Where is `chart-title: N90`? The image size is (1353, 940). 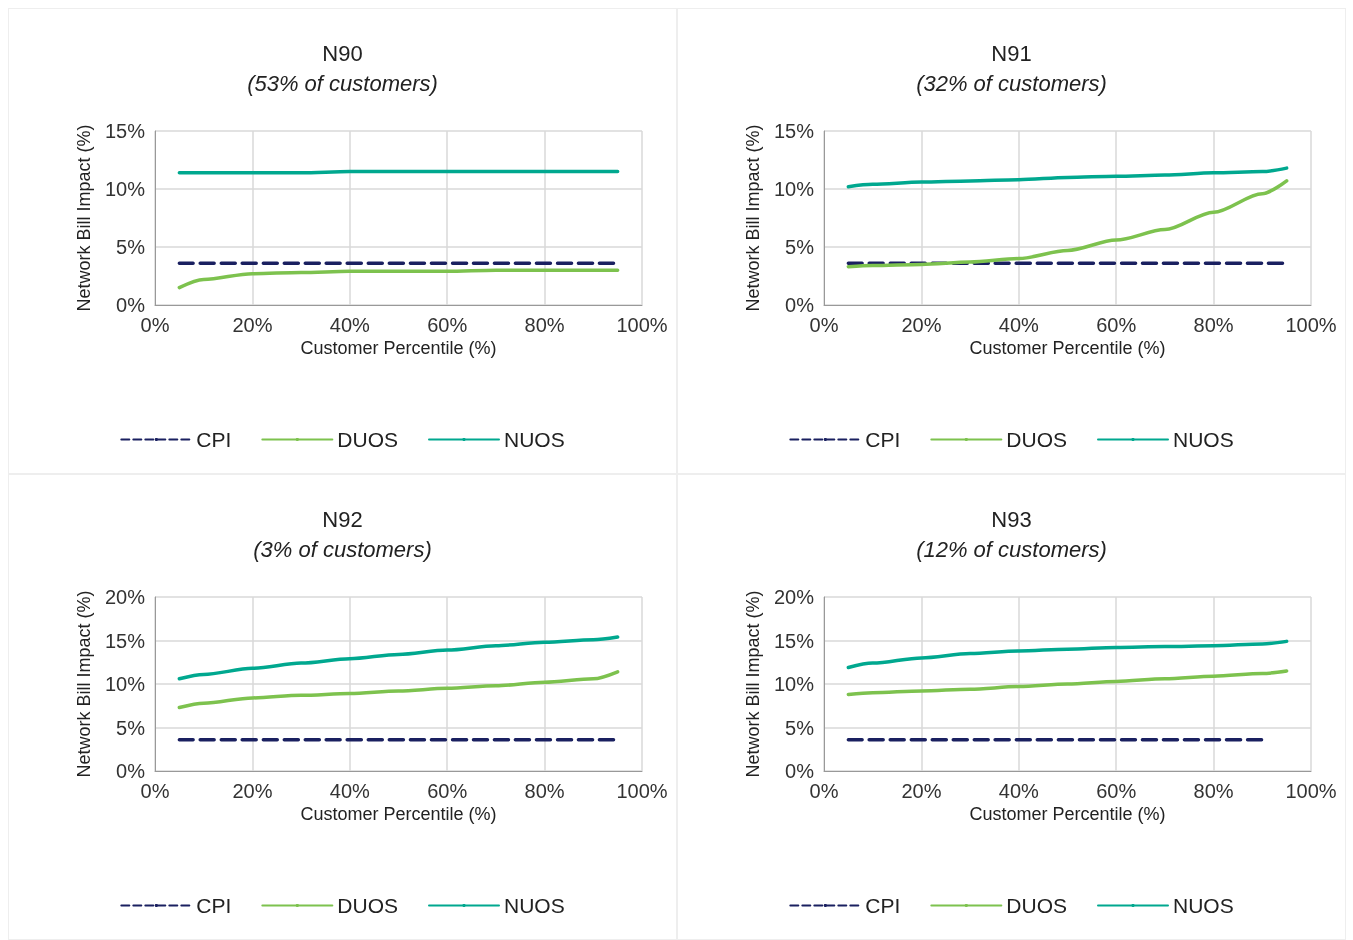
chart-title: N90 is located at coordinates (342, 53).